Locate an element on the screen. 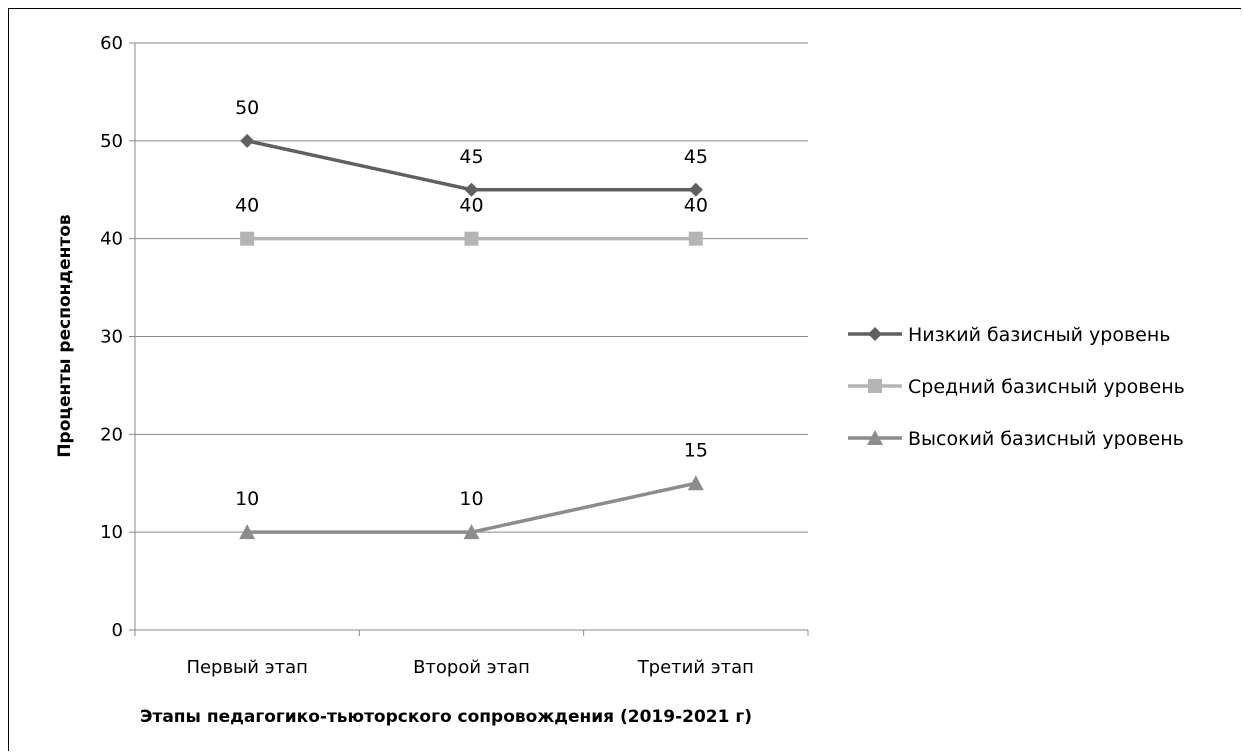 Image resolution: width=1243 pixels, height=753 pixels. y-tick-label: 30 is located at coordinates (111, 337).